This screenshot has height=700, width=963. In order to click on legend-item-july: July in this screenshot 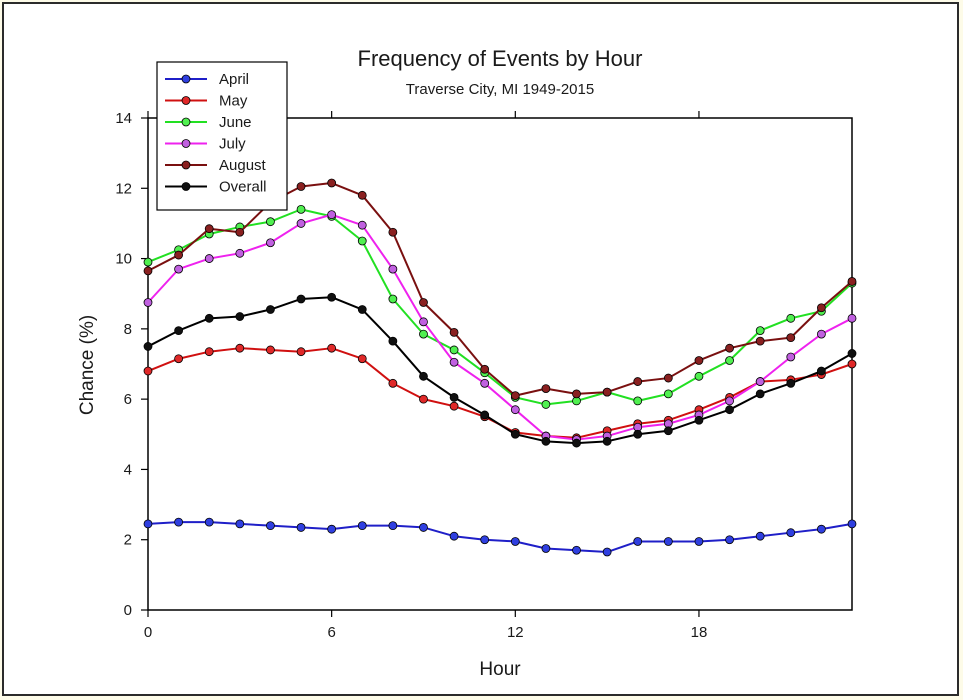, I will do `click(205, 144)`.